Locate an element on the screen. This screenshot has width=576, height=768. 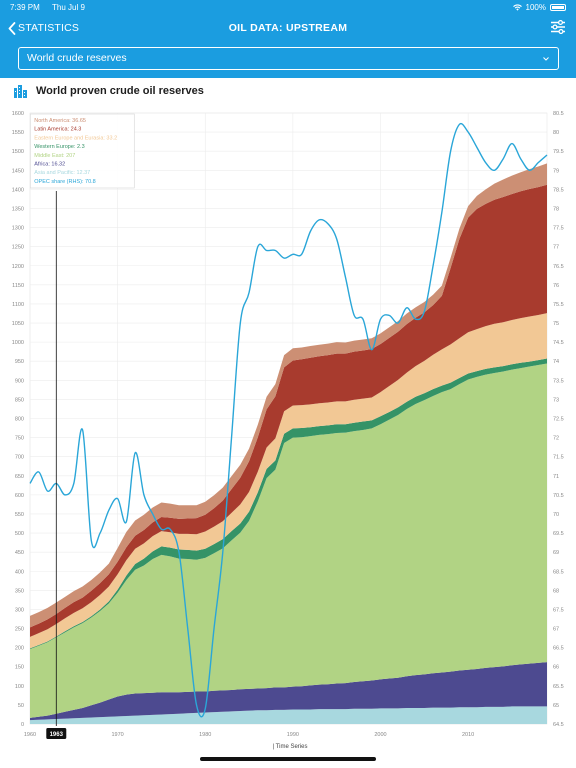
y-tick-label: 750 is located at coordinates (19, 439).